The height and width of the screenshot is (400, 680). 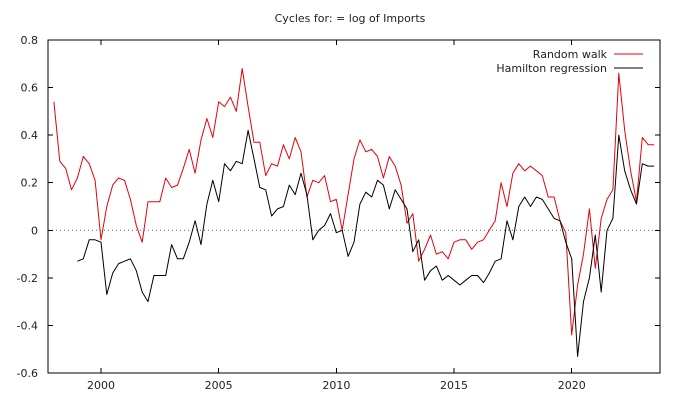 I want to click on y-tick-label: 0, so click(x=34, y=230).